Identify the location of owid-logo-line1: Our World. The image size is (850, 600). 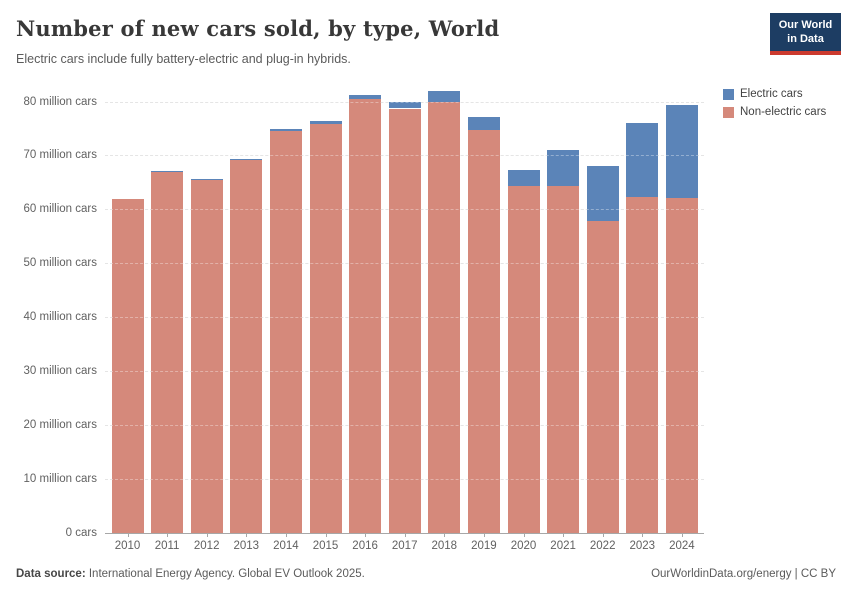
(805, 25).